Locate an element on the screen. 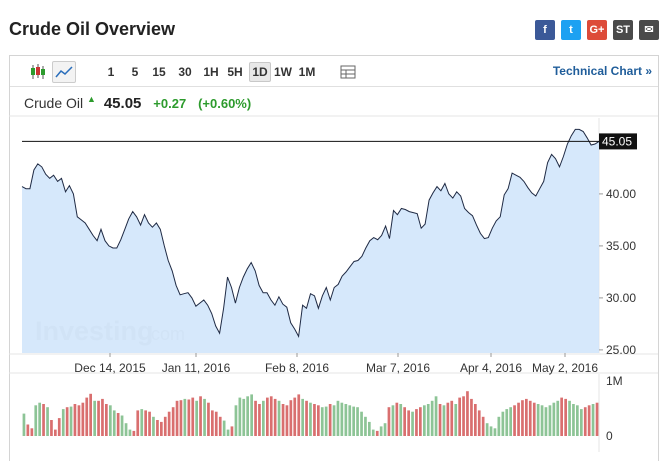  instrument-name: Crude Oil is located at coordinates (54, 103).